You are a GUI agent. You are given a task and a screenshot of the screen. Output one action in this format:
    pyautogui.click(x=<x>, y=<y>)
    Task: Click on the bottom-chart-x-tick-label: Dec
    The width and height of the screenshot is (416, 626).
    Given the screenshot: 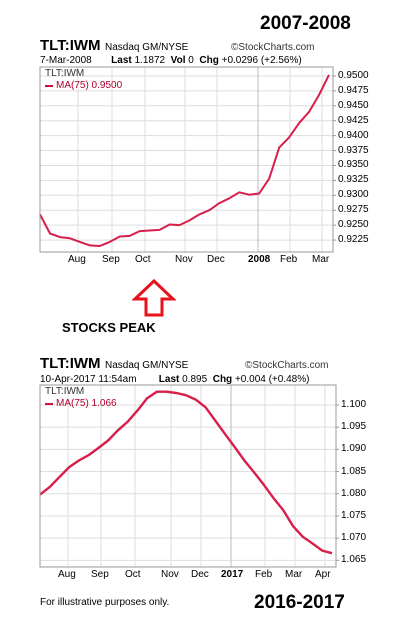 What is the action you would take?
    pyautogui.click(x=200, y=574)
    